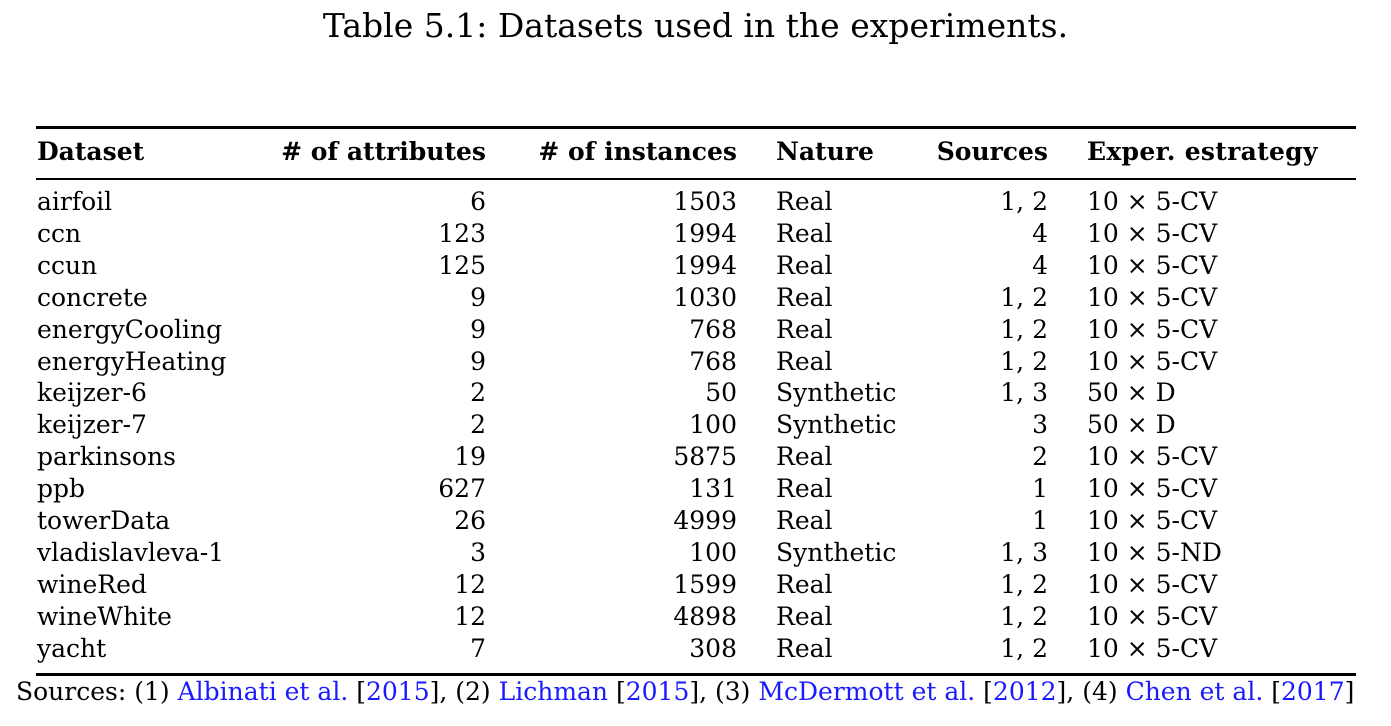 The height and width of the screenshot is (726, 1391). Describe the element at coordinates (72, 648) in the screenshot. I see `cell-dataset: yacht` at that location.